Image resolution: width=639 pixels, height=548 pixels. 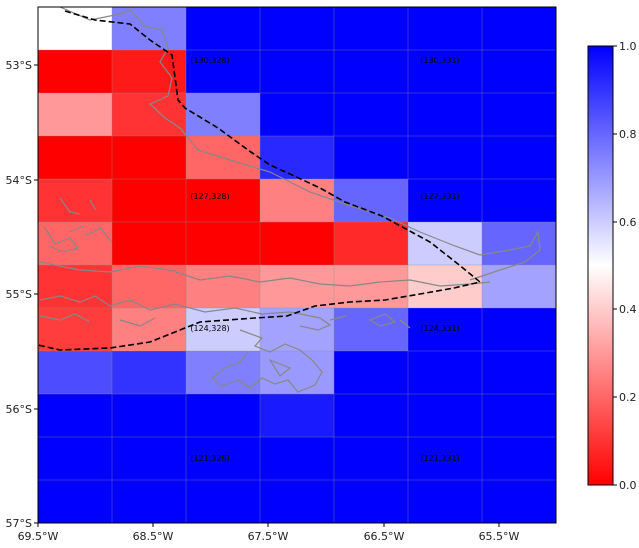 What do you see at coordinates (268, 536) in the screenshot?
I see `lon-tick-label: 67.5°W` at bounding box center [268, 536].